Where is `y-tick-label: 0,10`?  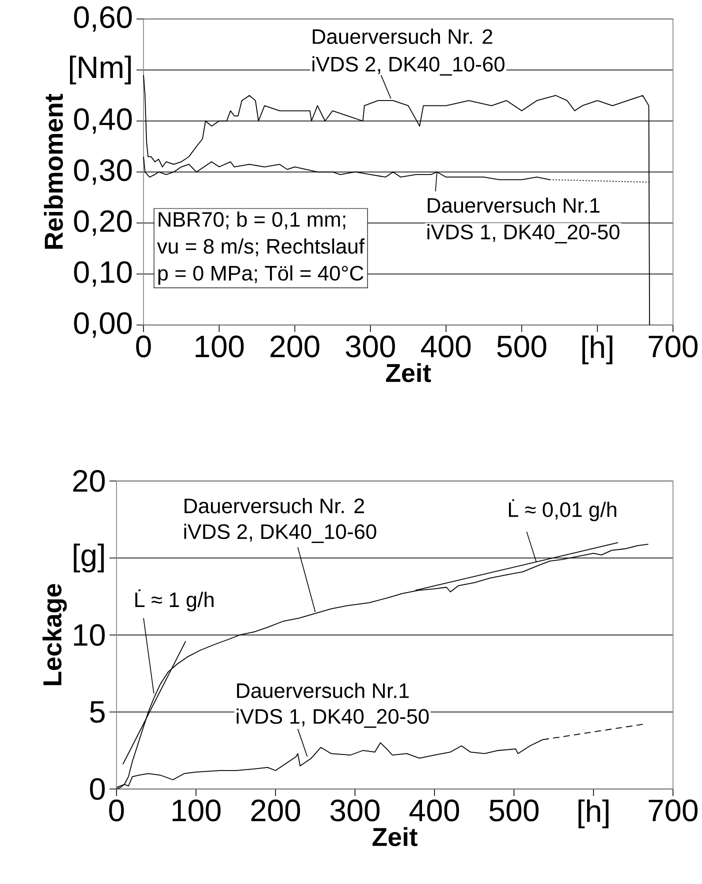 y-tick-label: 0,10 is located at coordinates (103, 274).